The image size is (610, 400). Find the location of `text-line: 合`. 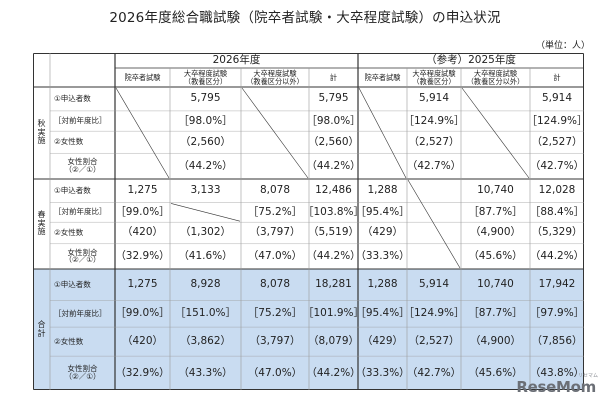

text-line: 合 is located at coordinates (41, 324).